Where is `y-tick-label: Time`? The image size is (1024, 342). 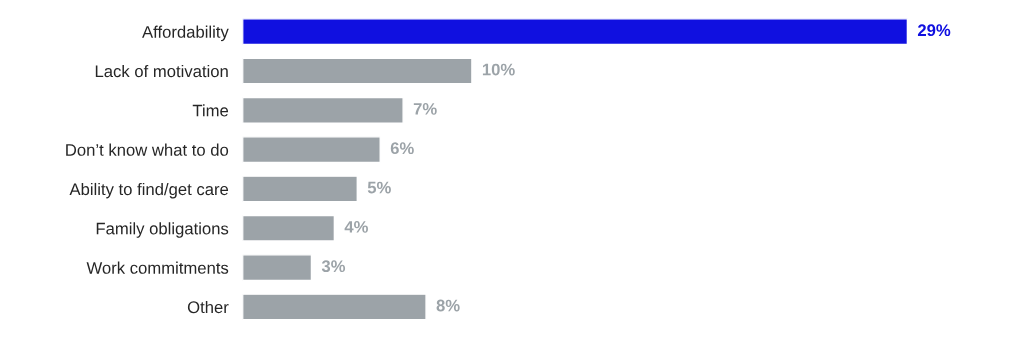 y-tick-label: Time is located at coordinates (210, 110).